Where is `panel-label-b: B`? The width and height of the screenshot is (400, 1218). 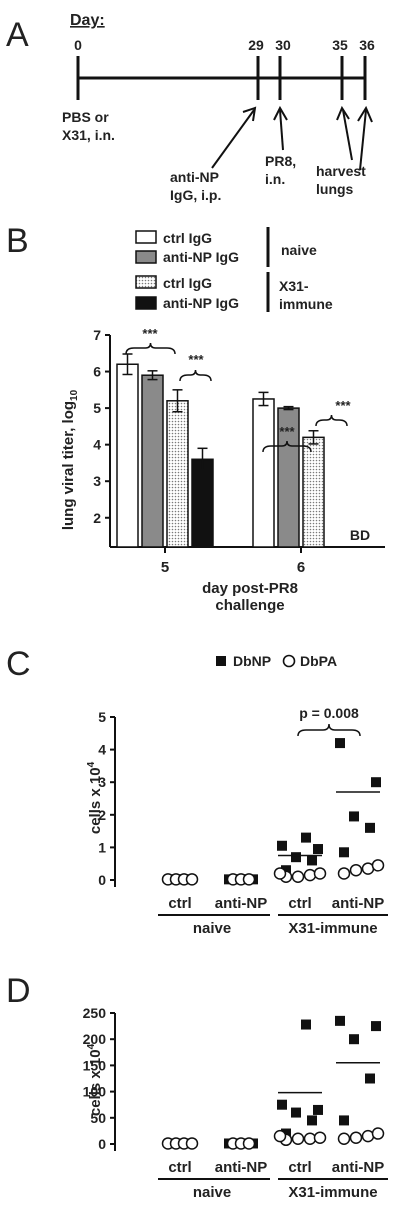 panel-label-b: B is located at coordinates (17, 241).